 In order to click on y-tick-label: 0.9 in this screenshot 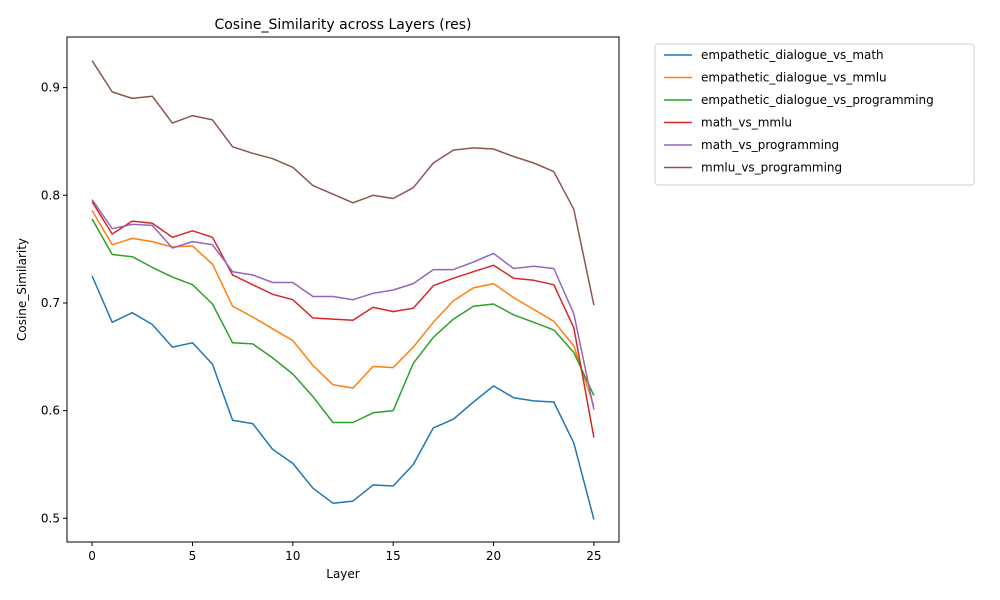, I will do `click(50, 88)`.